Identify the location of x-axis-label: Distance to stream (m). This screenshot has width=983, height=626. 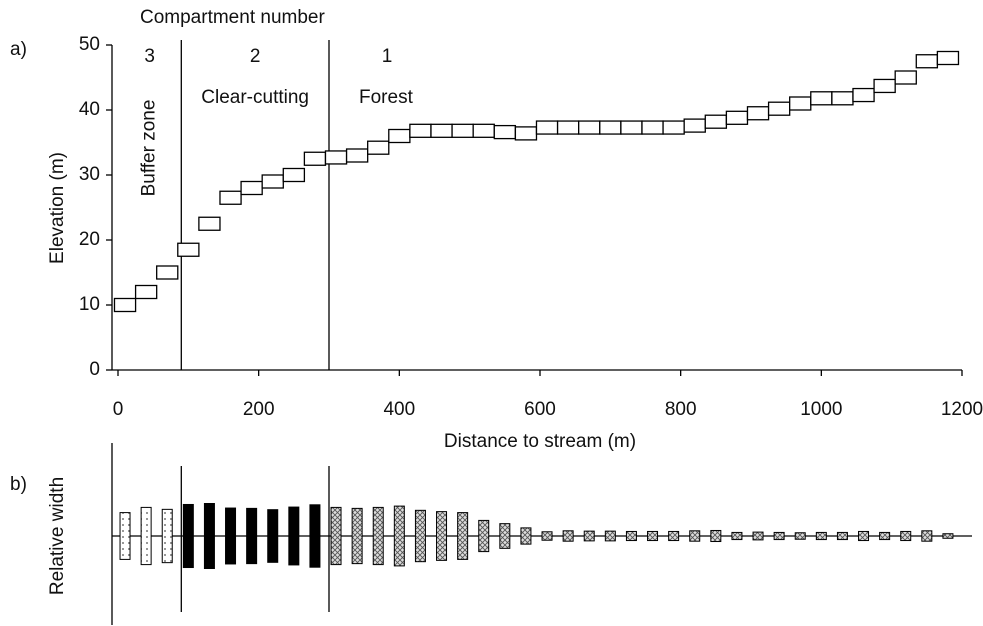
(540, 441).